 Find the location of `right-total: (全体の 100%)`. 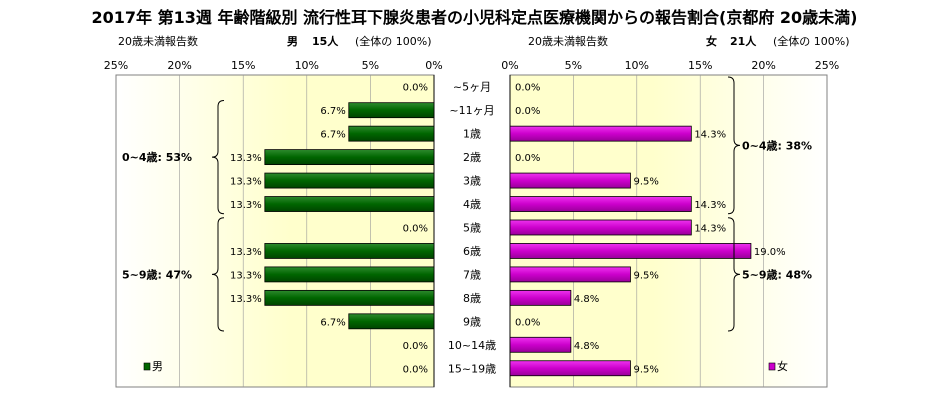

right-total: (全体の 100%) is located at coordinates (811, 41).